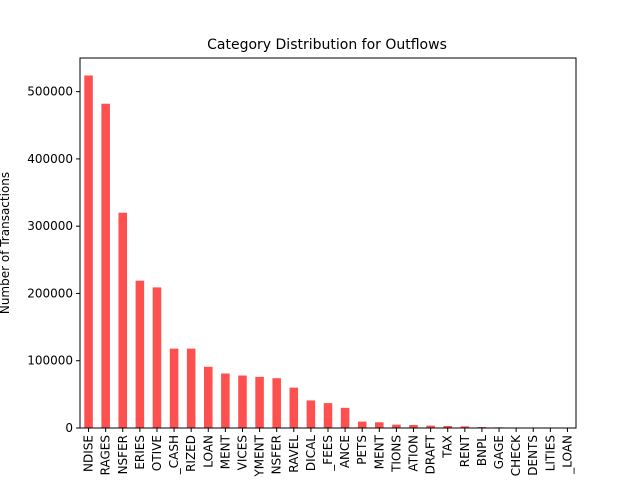 The image size is (640, 480). What do you see at coordinates (191, 453) in the screenshot?
I see `x-tick-label: RIZED` at bounding box center [191, 453].